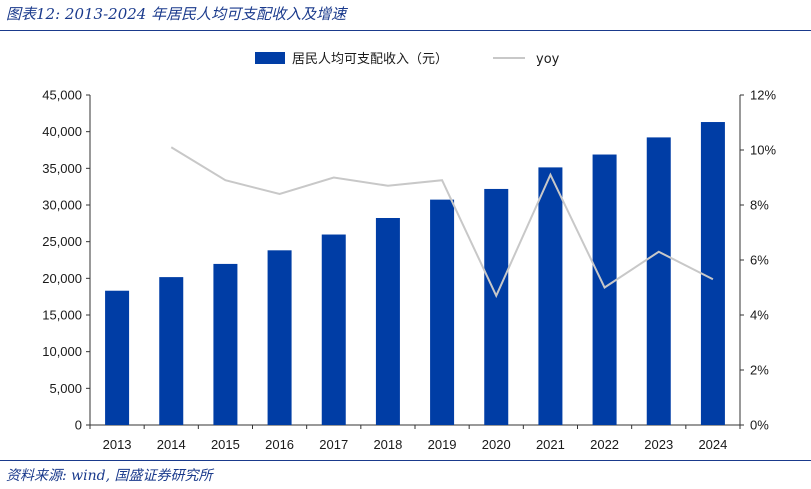 The height and width of the screenshot is (489, 811). I want to click on x-tick-label: 2023, so click(658, 444).